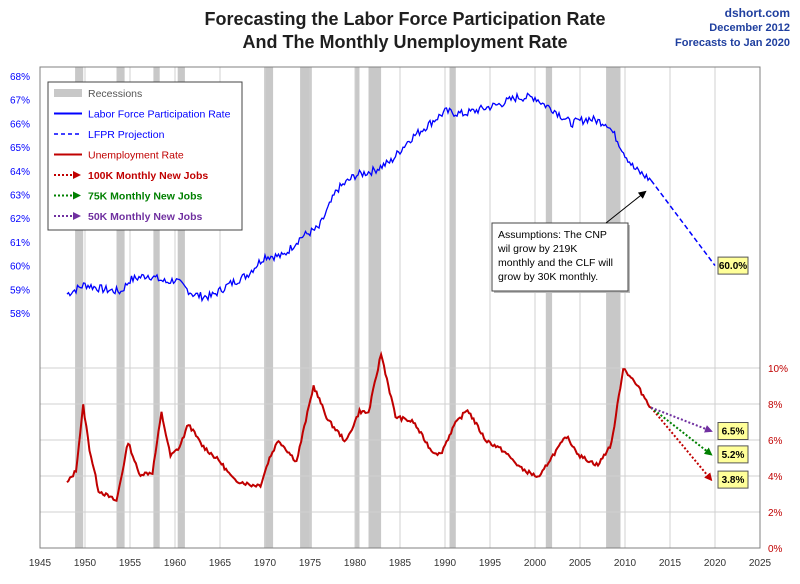 Image resolution: width=800 pixels, height=584 pixels. I want to click on jobs-75k-end-label-box, so click(733, 454).